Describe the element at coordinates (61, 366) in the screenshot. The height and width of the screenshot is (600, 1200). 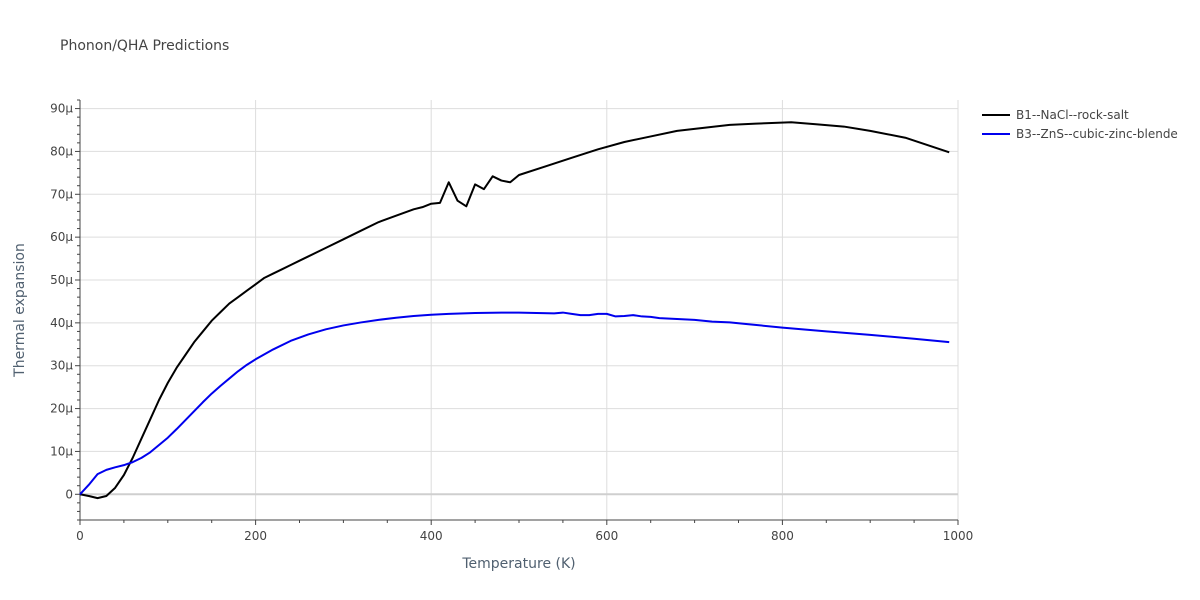
I see `y-tick-label: 30μ` at that location.